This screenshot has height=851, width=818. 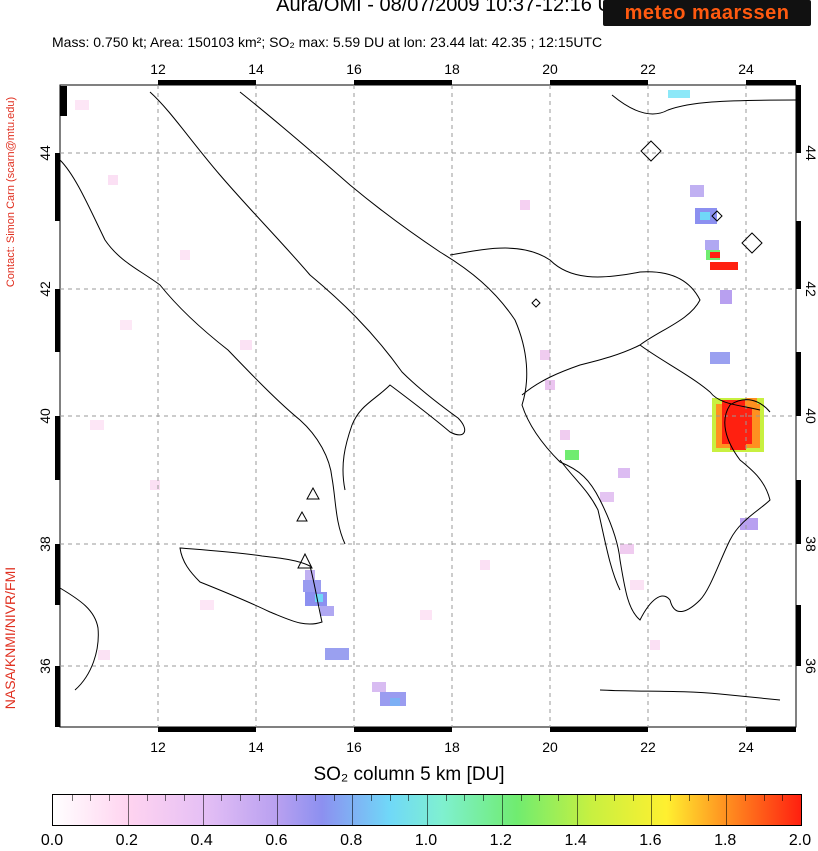 I want to click on colorbar-label: 0.8, so click(x=351, y=840).